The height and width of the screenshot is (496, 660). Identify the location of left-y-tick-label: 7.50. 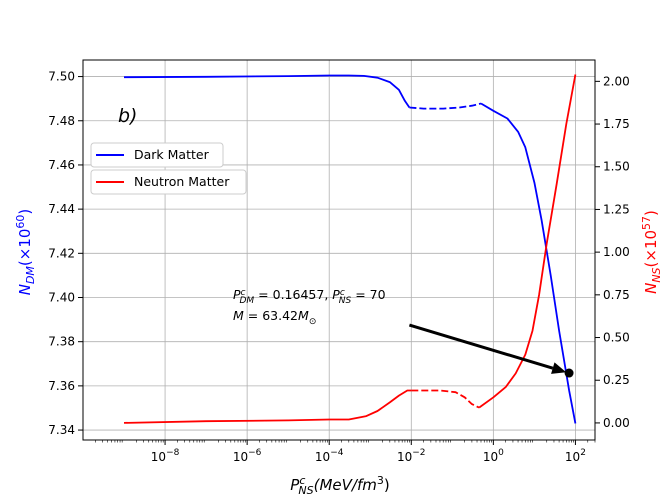
(61, 77).